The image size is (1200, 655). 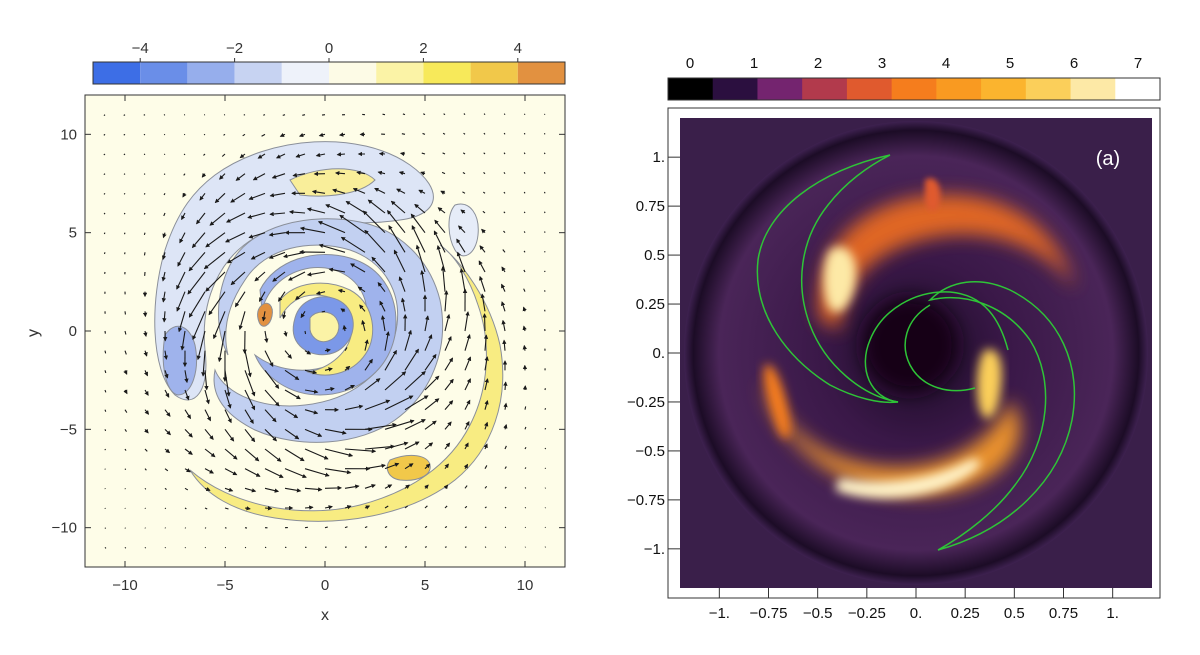 What do you see at coordinates (68, 134) in the screenshot?
I see `left-y-tick-label: 10` at bounding box center [68, 134].